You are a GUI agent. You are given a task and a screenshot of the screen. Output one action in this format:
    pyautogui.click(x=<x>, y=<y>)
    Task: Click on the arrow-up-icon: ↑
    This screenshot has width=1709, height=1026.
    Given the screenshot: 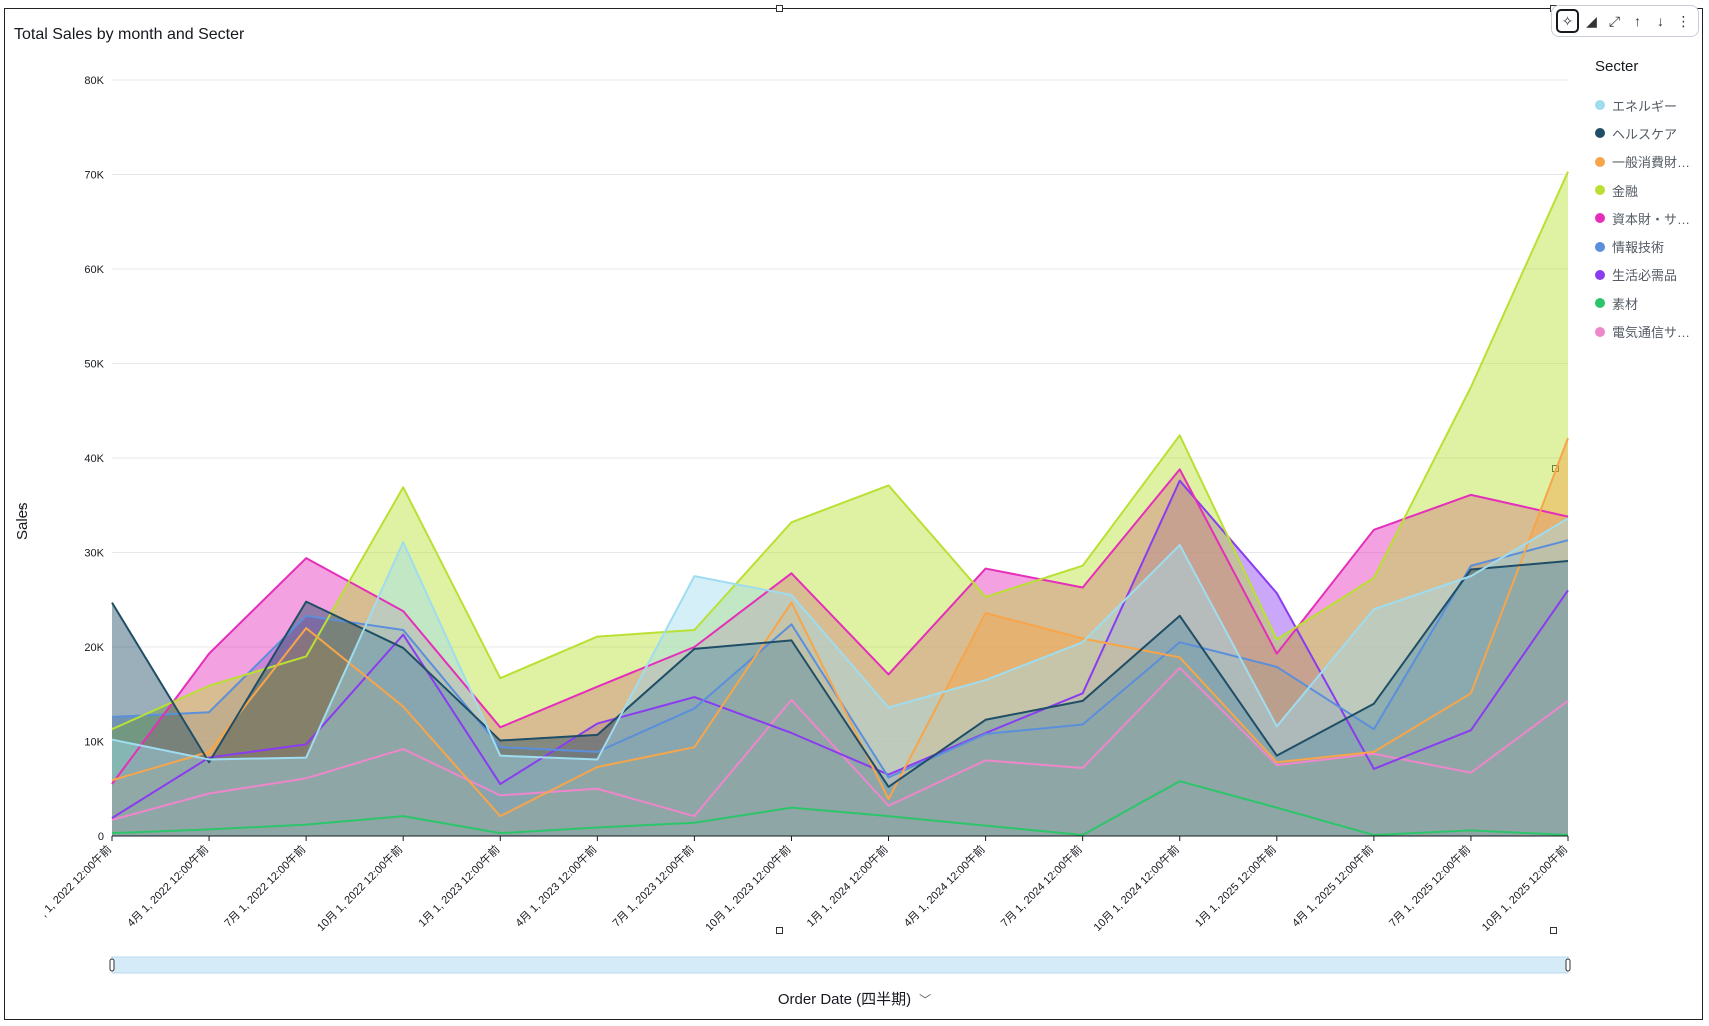 What is the action you would take?
    pyautogui.click(x=1637, y=21)
    